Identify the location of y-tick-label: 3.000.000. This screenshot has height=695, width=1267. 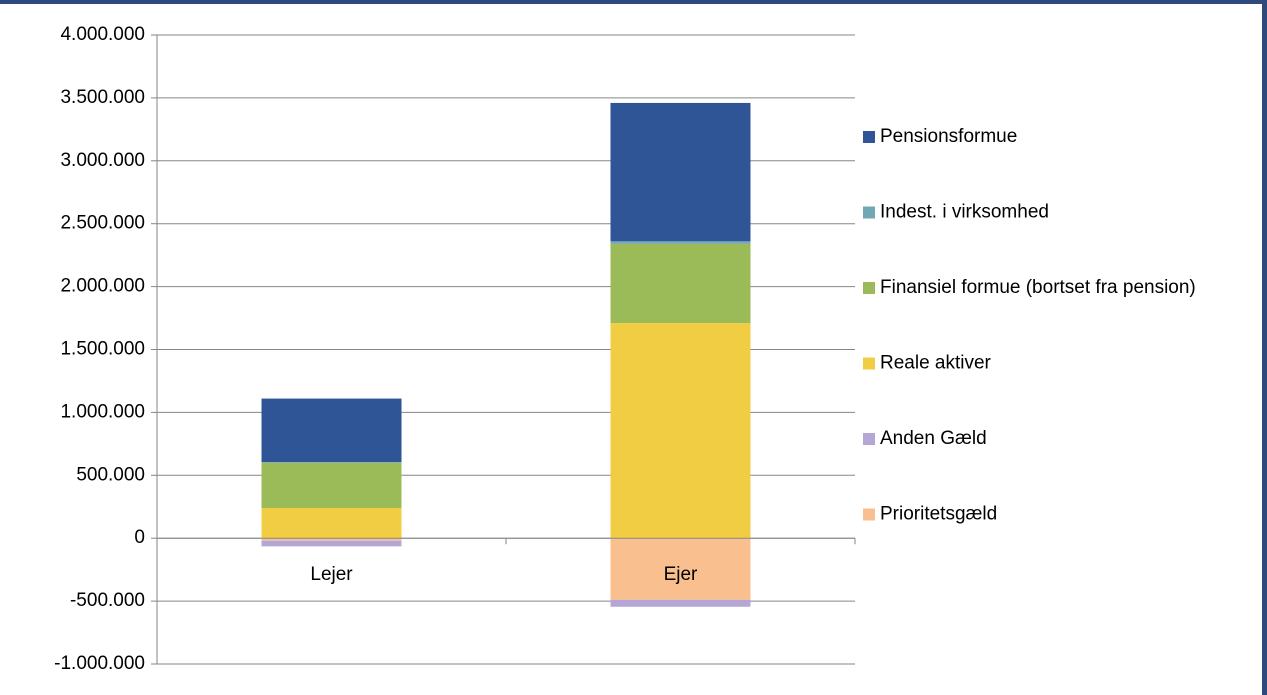
(102, 160).